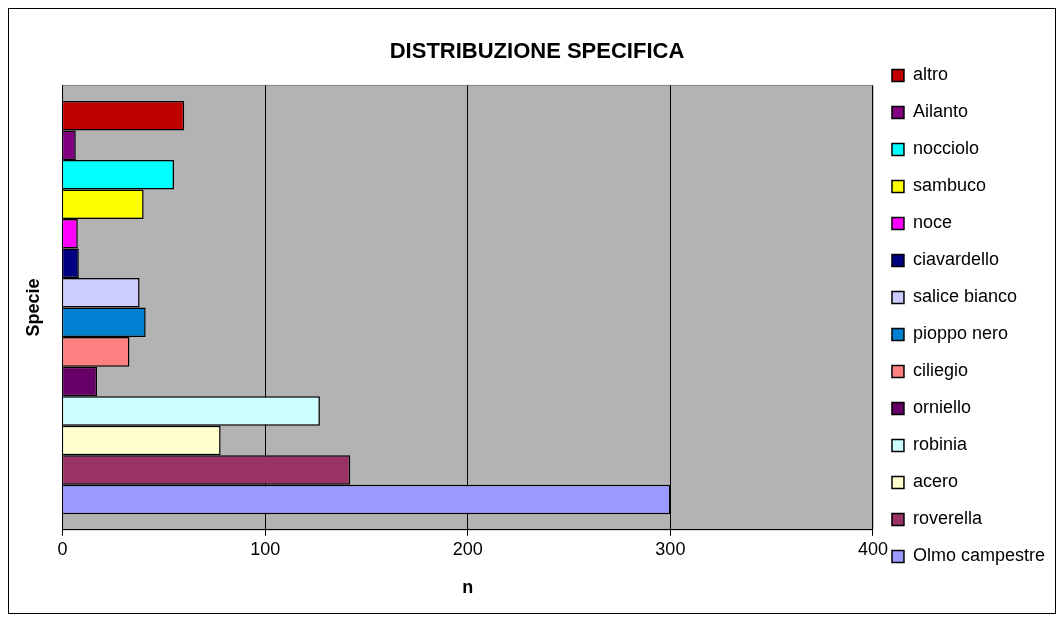 This screenshot has width=1064, height=622. Describe the element at coordinates (872, 548) in the screenshot. I see `x-tick-label: 400` at that location.